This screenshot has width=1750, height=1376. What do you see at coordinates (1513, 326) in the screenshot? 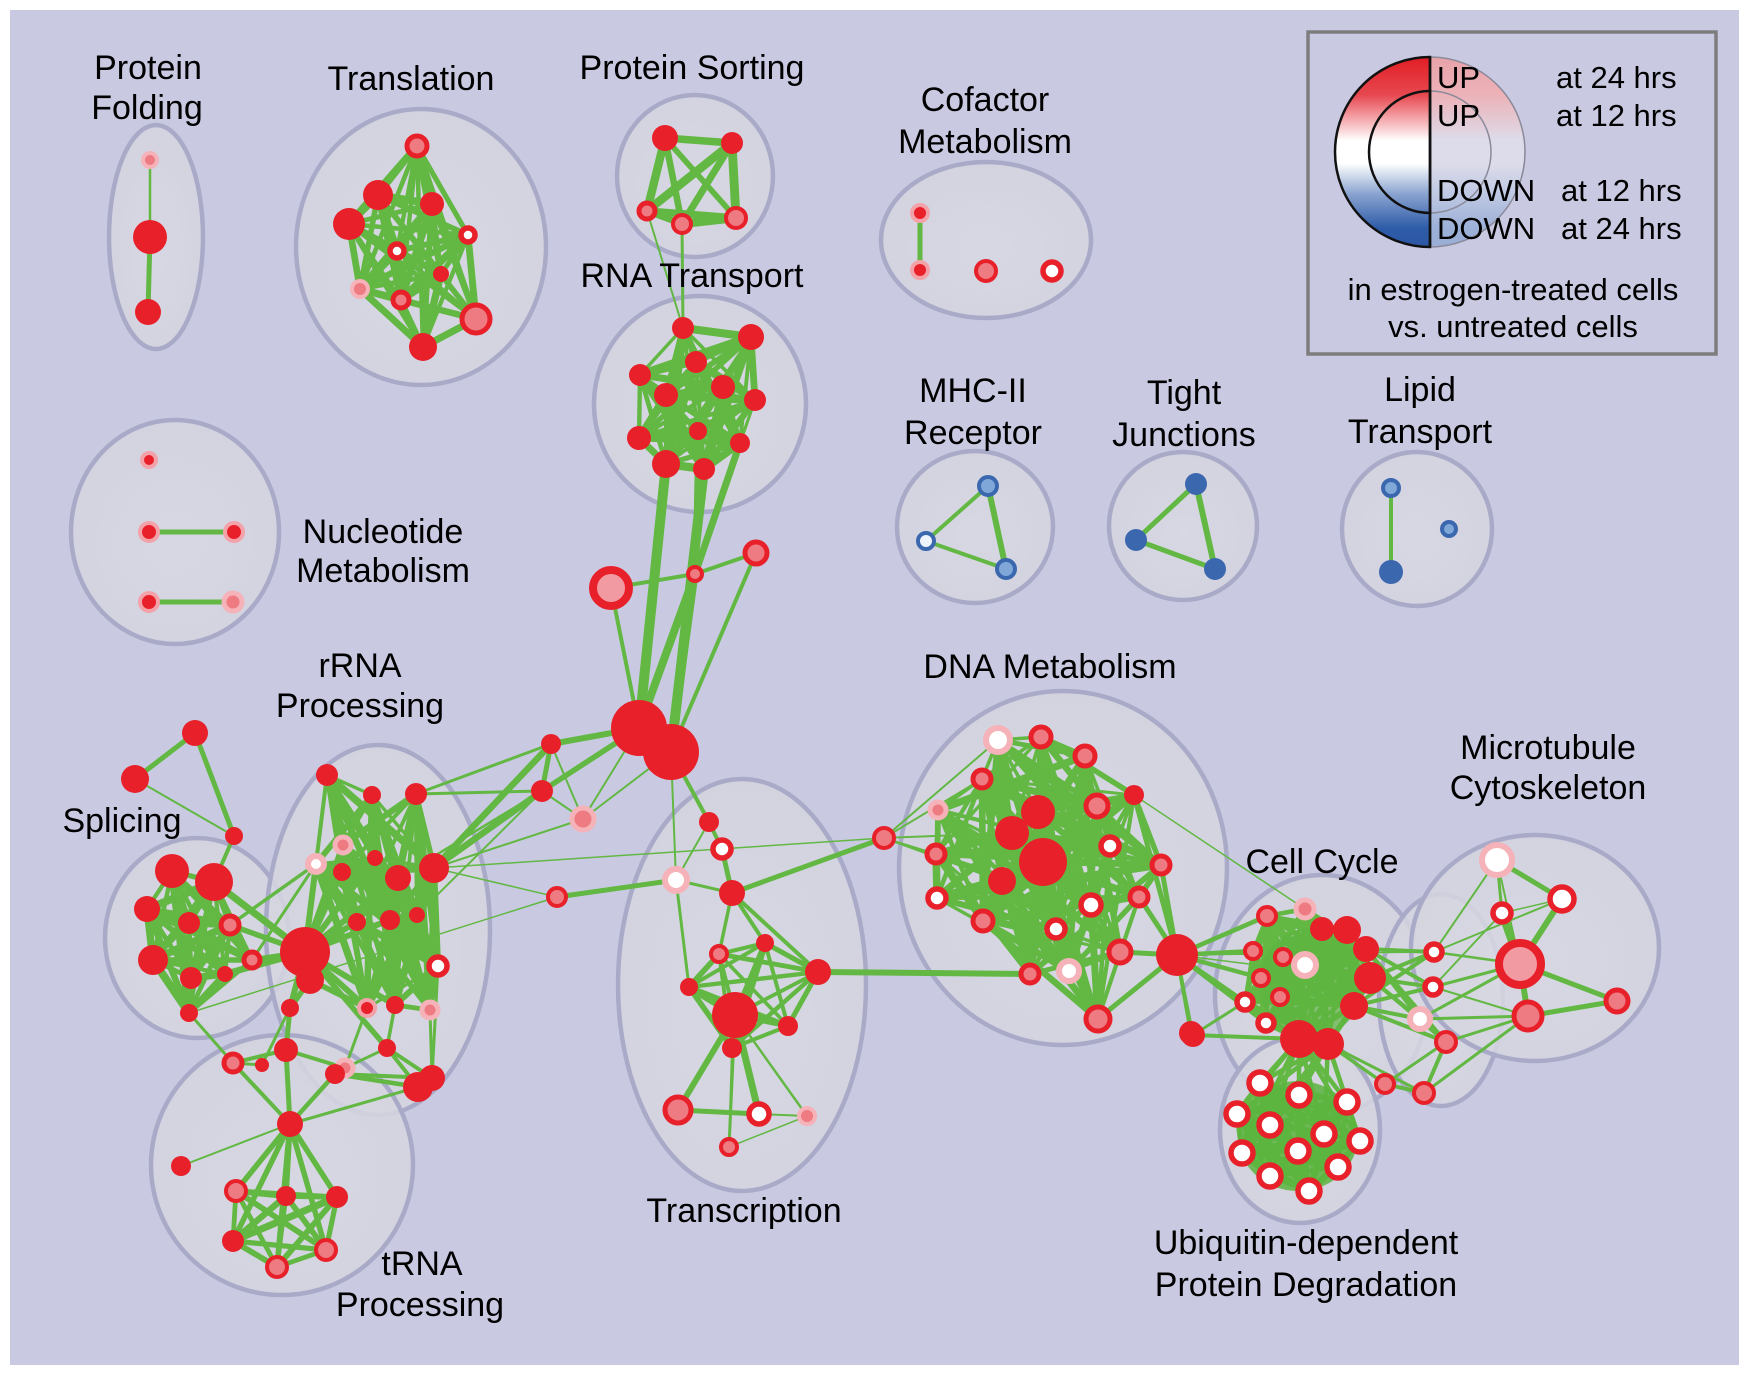
I see `svg-text: vs. untreated cells` at bounding box center [1513, 326].